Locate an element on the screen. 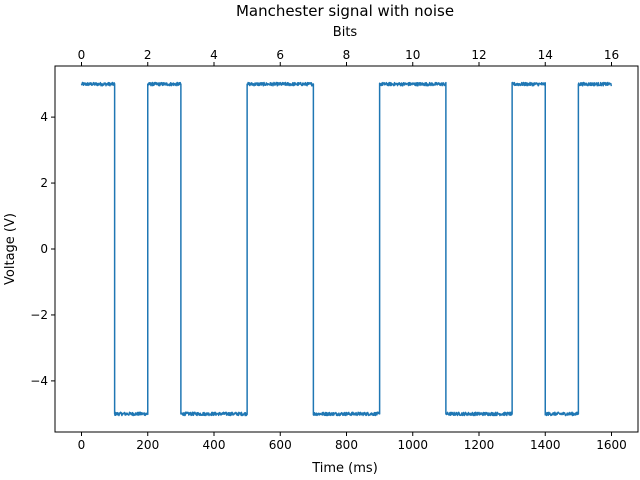 This screenshot has height=480, width=640. y-tick-label: 0 is located at coordinates (44, 249).